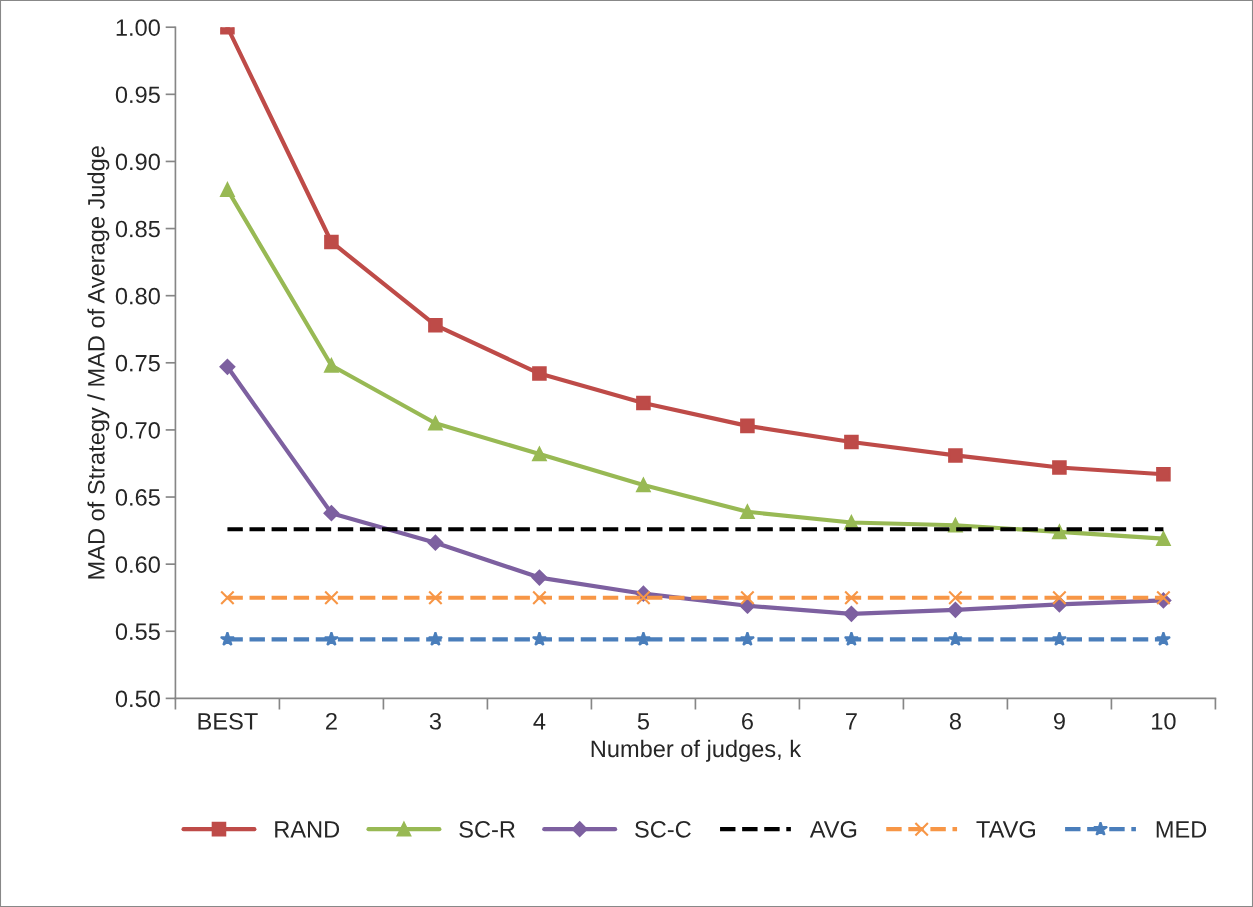  What do you see at coordinates (307, 829) in the screenshot?
I see `legend-label: RAND` at bounding box center [307, 829].